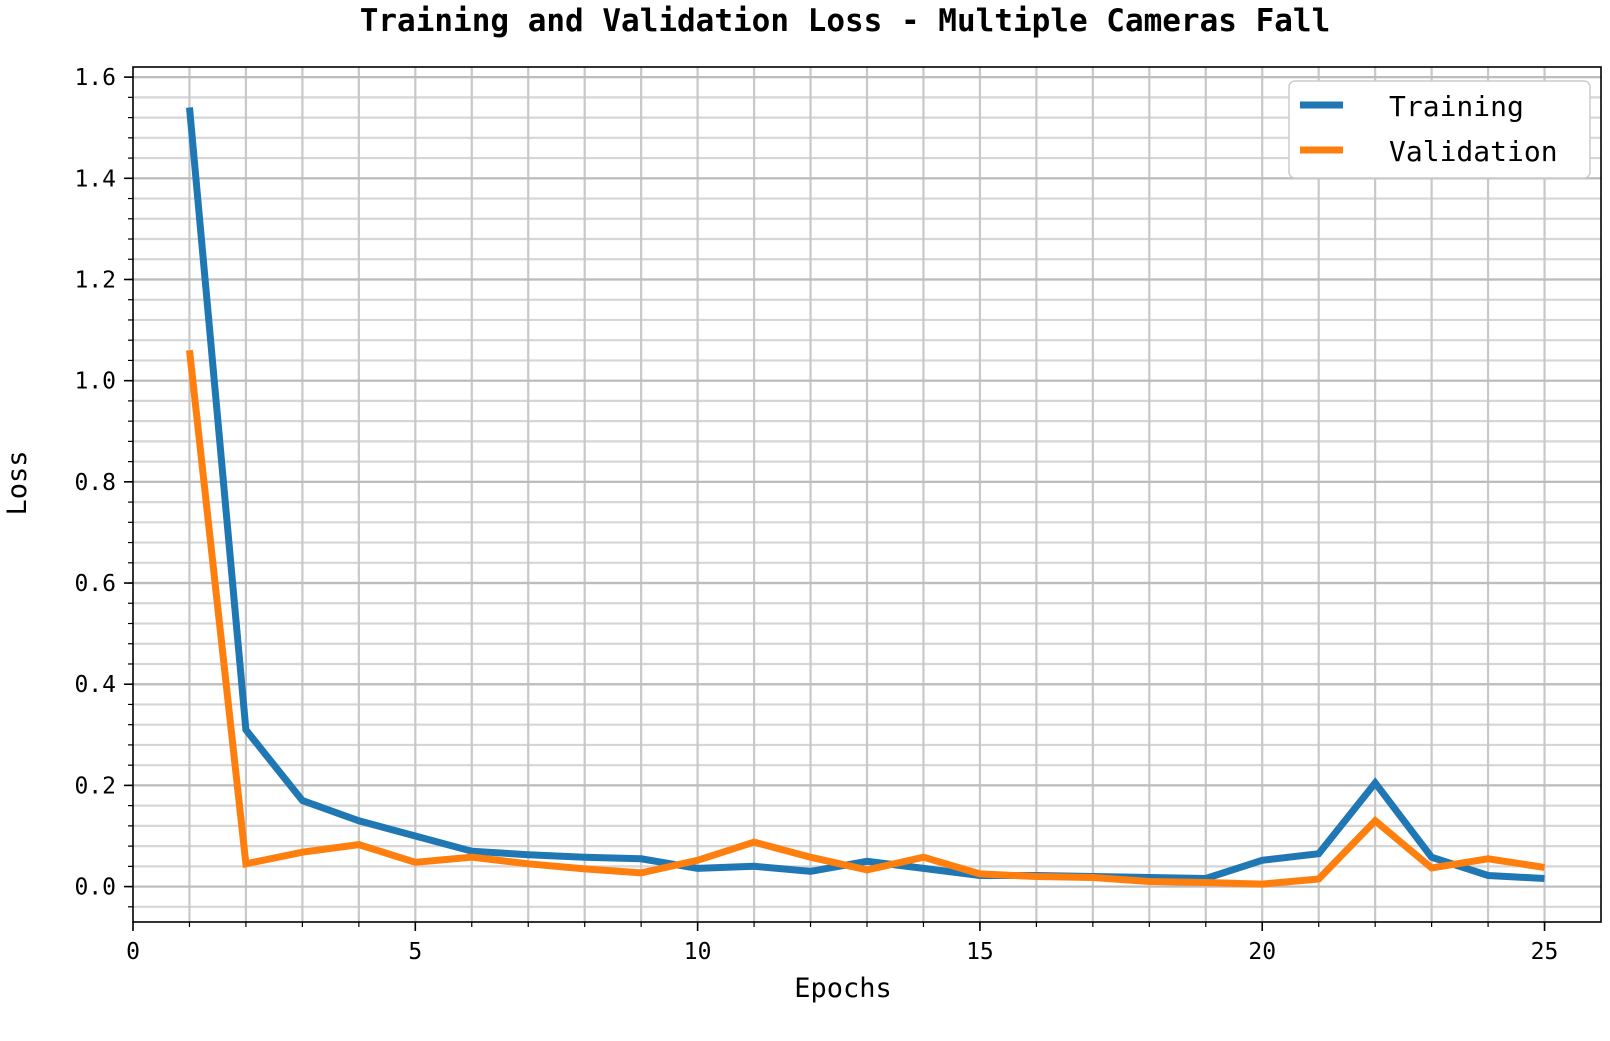 The width and height of the screenshot is (1610, 1041). Describe the element at coordinates (95, 280) in the screenshot. I see `y-tick-label: 1.2` at that location.